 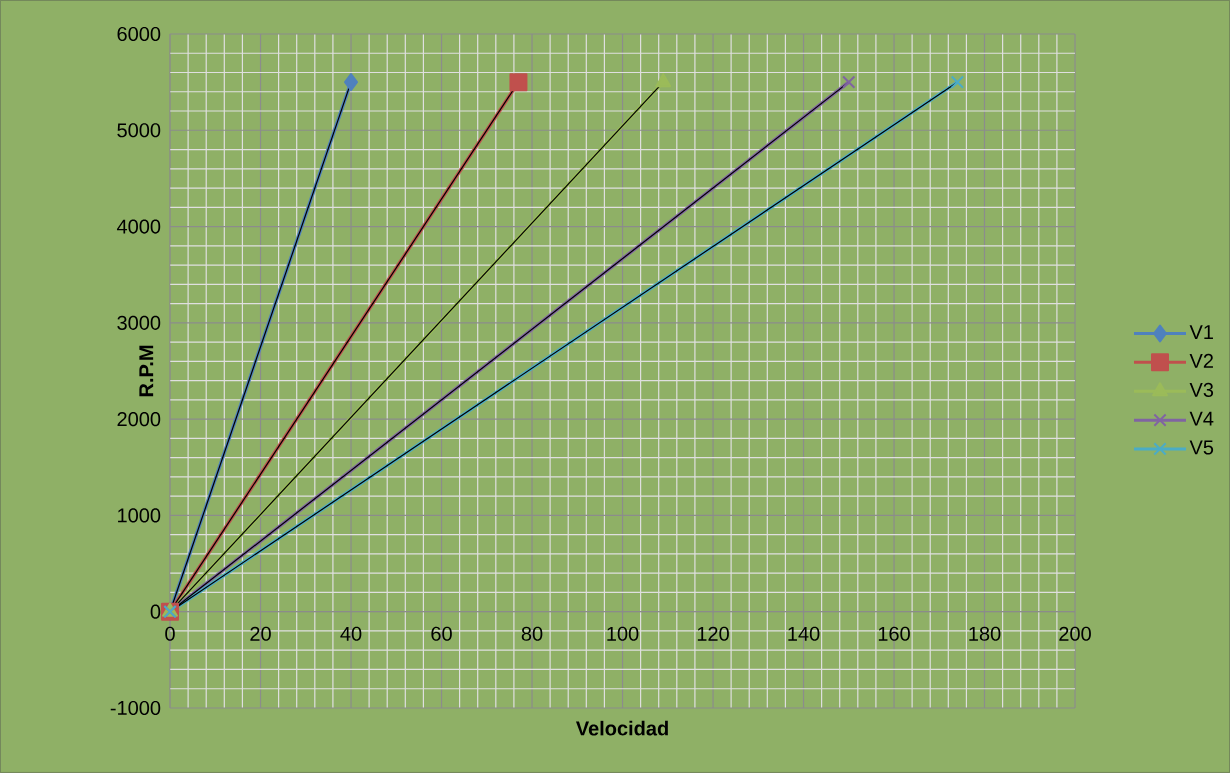 I want to click on y-tick-label: 5000, so click(x=139, y=130).